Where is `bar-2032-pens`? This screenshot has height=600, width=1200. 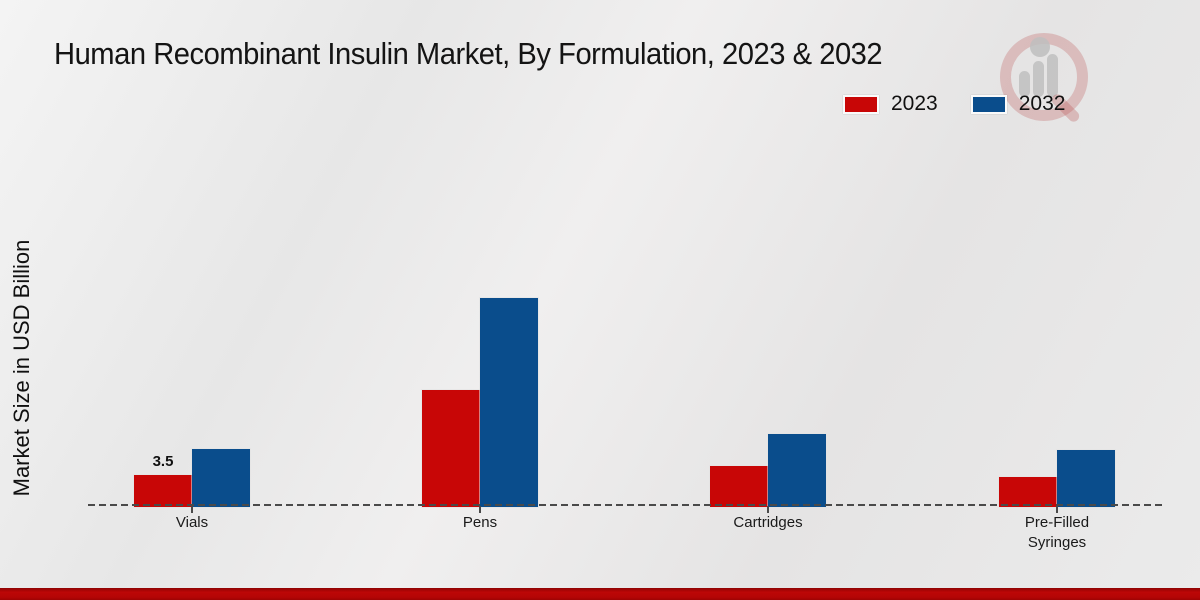
bar-2032-pens is located at coordinates (509, 402).